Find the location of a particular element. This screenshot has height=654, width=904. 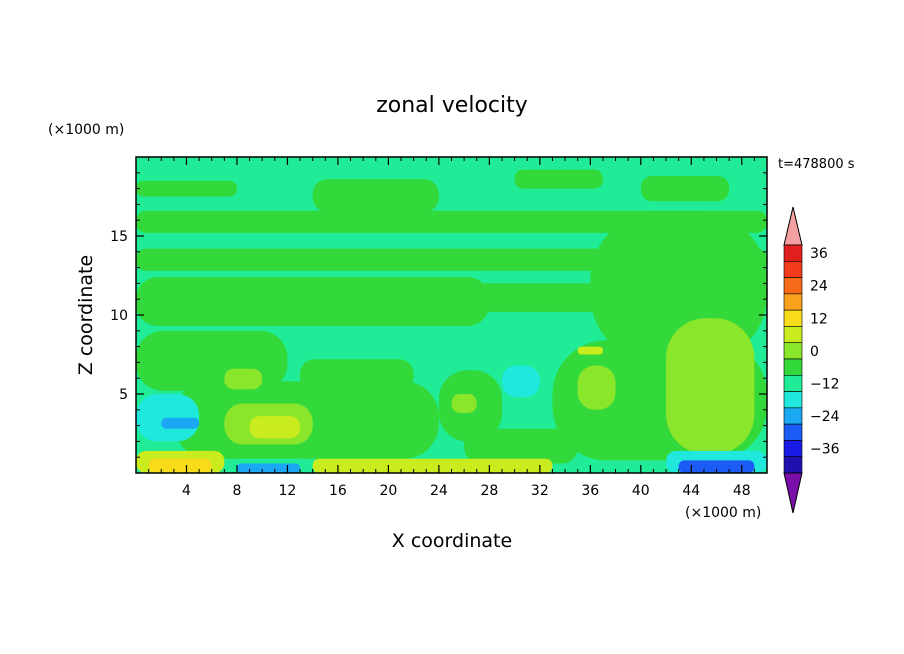

chart-title: zonal velocity is located at coordinates (452, 105).